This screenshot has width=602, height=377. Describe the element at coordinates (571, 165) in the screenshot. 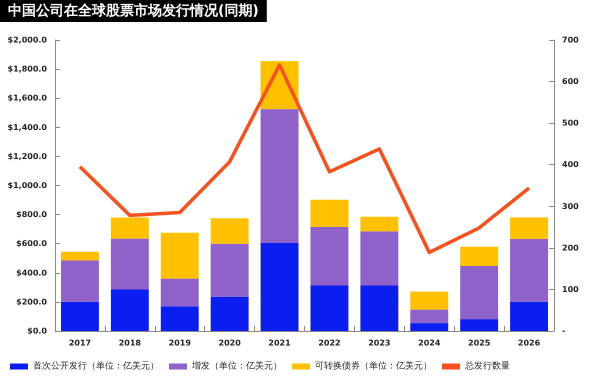

I see `y2-tick-label: 400` at that location.